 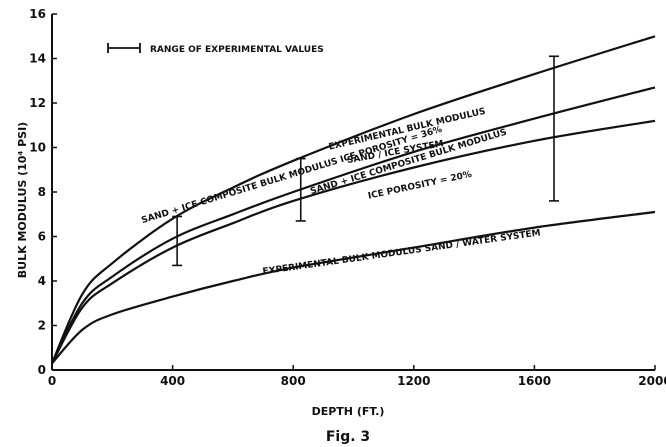 What do you see at coordinates (348, 437) in the screenshot?
I see `figure-caption: Fig. 3` at bounding box center [348, 437].